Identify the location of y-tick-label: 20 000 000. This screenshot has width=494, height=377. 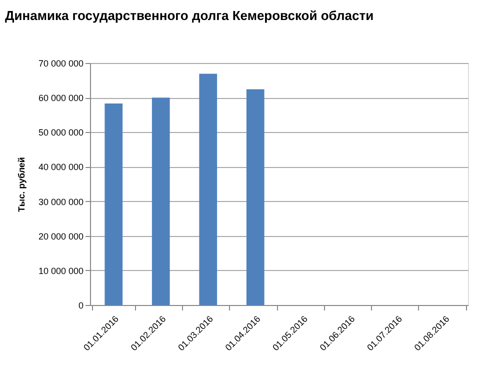
(61, 236).